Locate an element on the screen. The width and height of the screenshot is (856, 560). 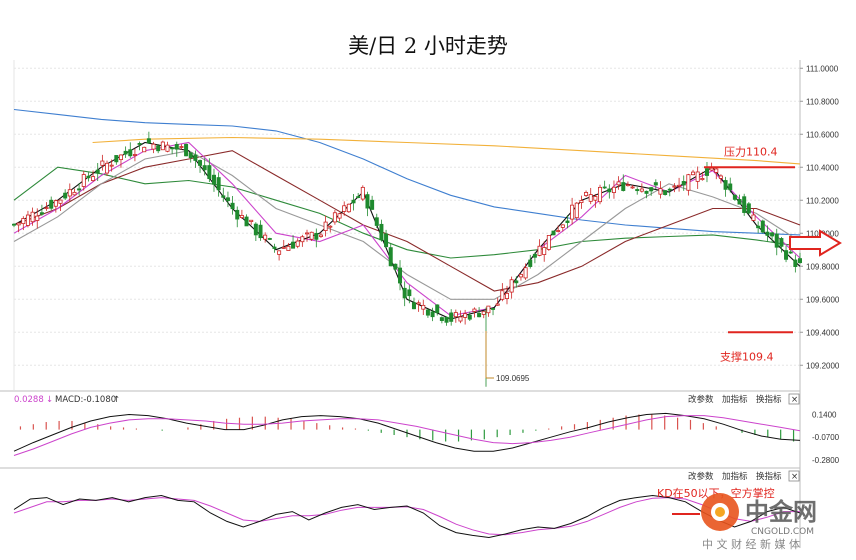
macd-controls: 改参数 加指标 换指标 × is located at coordinates (744, 399).